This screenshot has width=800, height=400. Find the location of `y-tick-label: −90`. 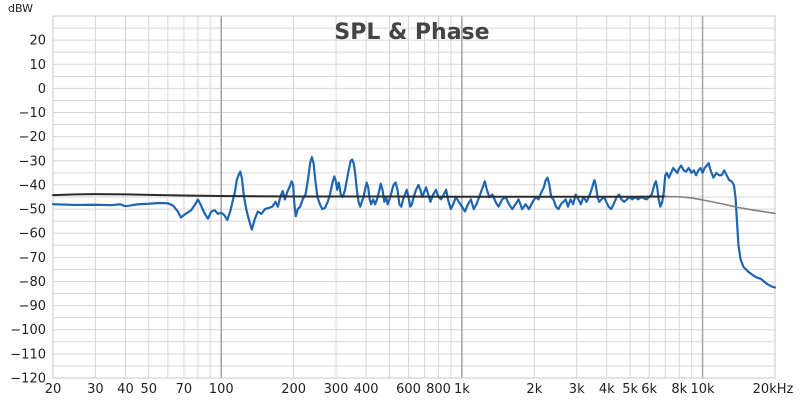

y-tick-label: −90 is located at coordinates (32, 306).